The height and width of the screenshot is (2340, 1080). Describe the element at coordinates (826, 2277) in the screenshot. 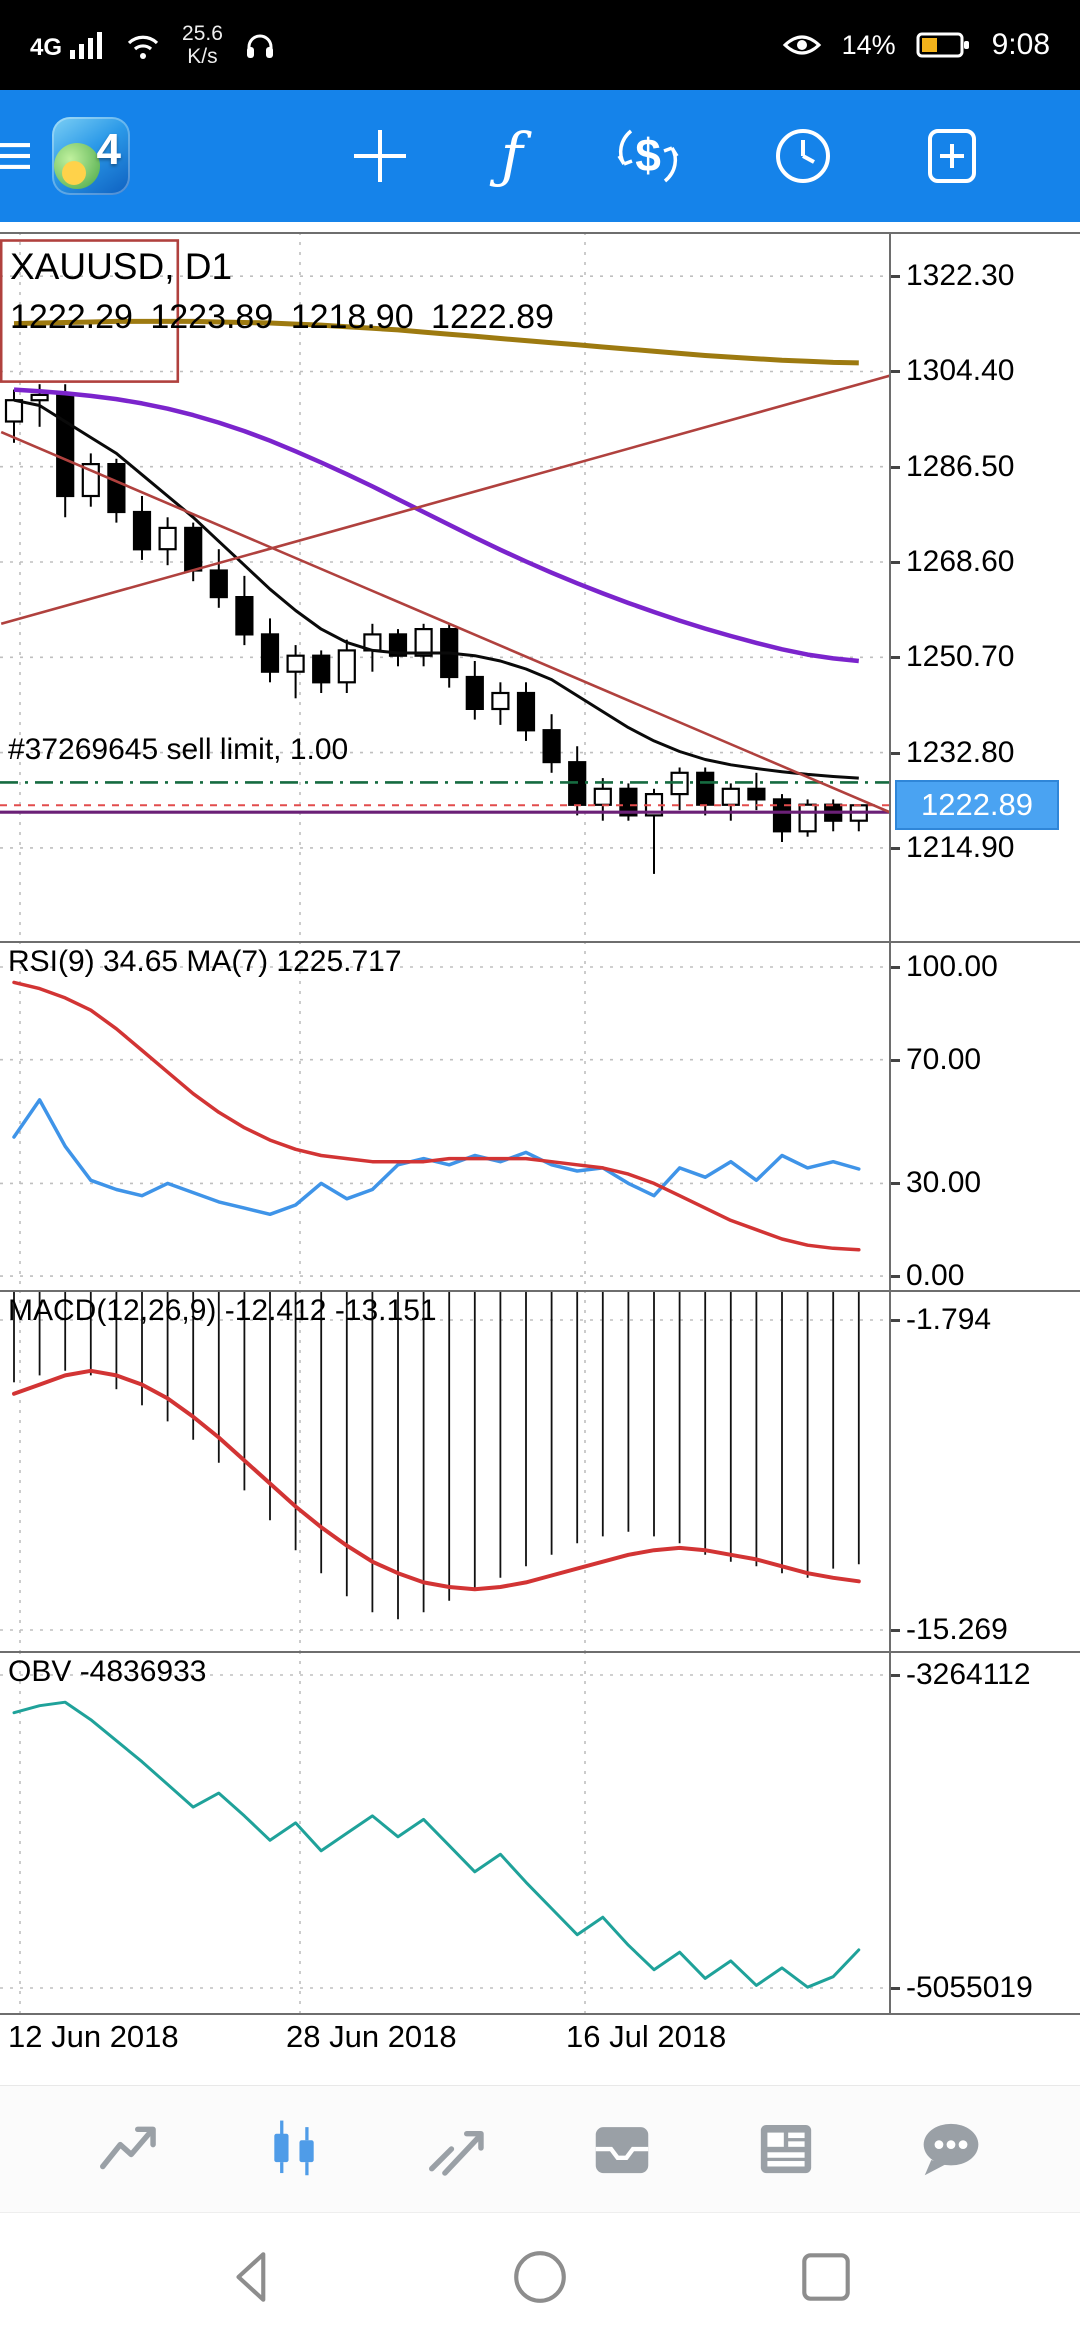

I see `nav-recents-button` at that location.